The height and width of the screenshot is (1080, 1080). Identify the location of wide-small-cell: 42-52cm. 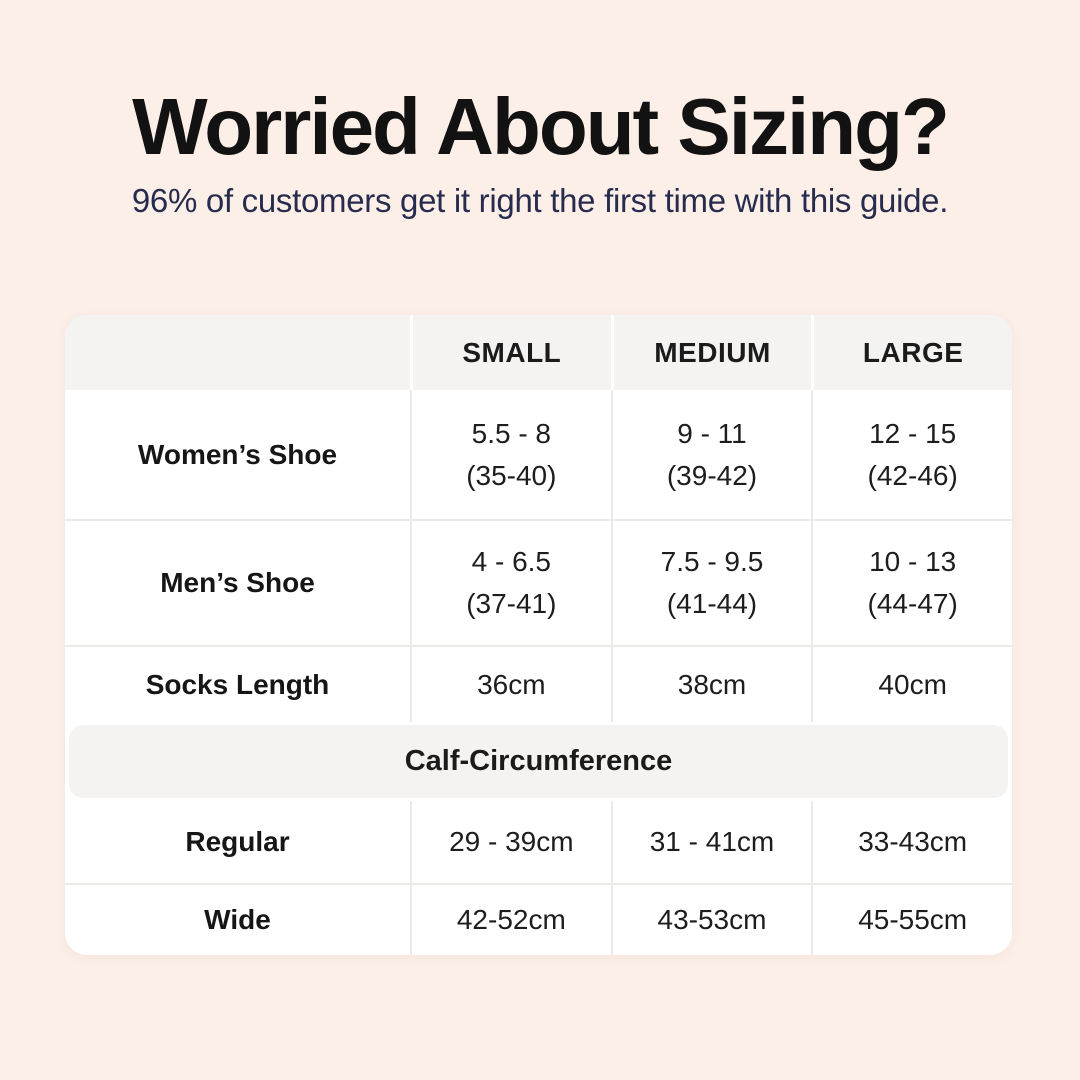
(510, 920).